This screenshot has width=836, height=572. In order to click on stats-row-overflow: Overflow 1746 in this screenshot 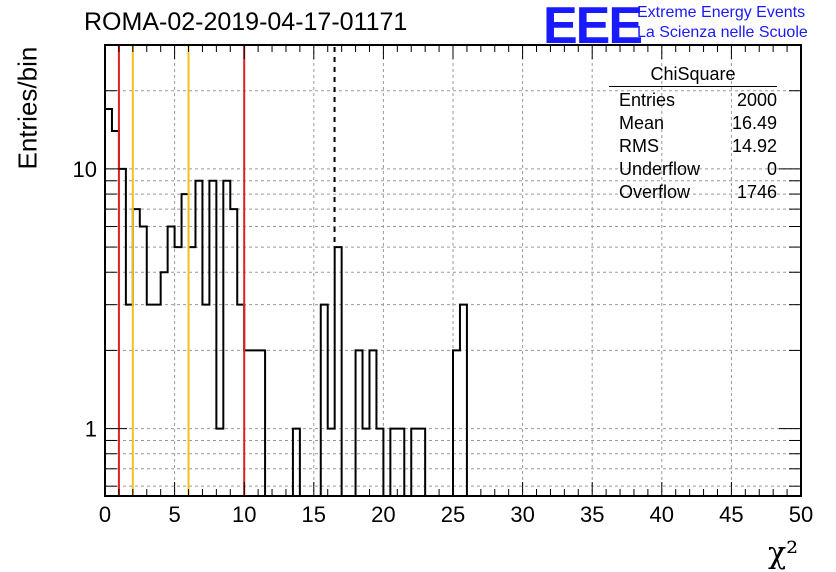, I will do `click(693, 192)`.